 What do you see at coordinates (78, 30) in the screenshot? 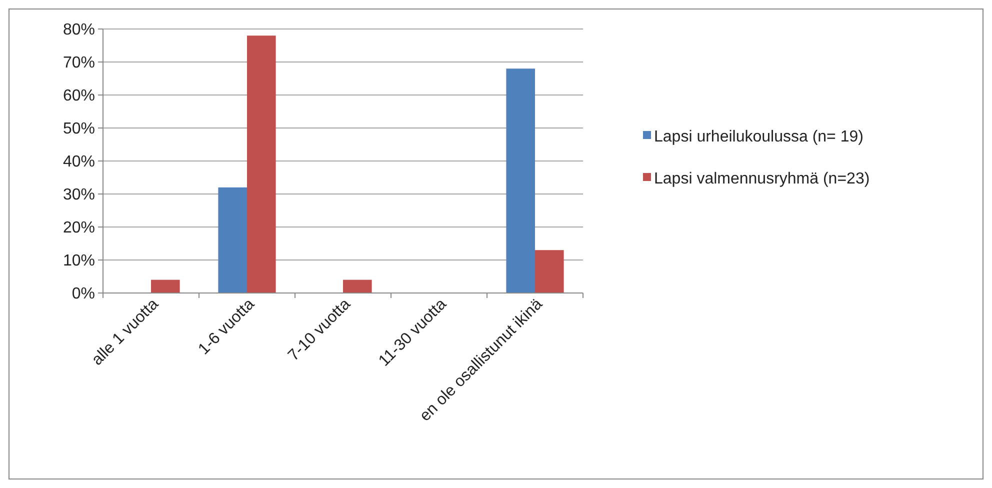
I see `y-tick-label: 80%` at bounding box center [78, 30].